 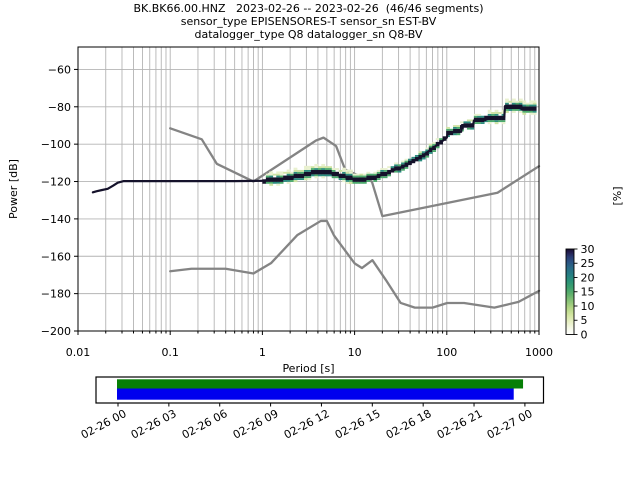 I want to click on y-axis-label: Power [dB], so click(x=13, y=189).